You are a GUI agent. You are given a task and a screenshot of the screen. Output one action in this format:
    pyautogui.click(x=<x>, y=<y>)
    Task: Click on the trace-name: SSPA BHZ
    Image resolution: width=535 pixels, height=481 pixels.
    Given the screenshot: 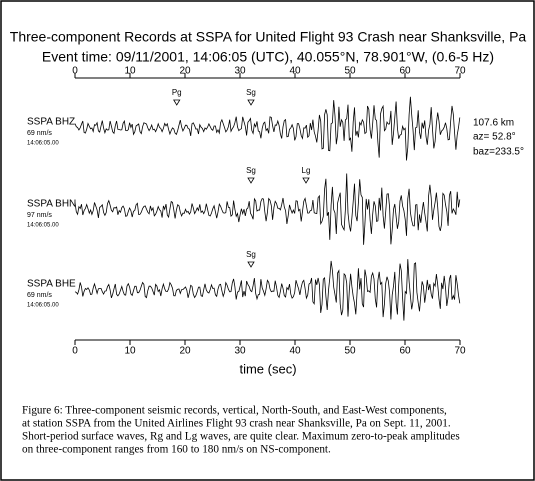 What is the action you would take?
    pyautogui.click(x=51, y=122)
    